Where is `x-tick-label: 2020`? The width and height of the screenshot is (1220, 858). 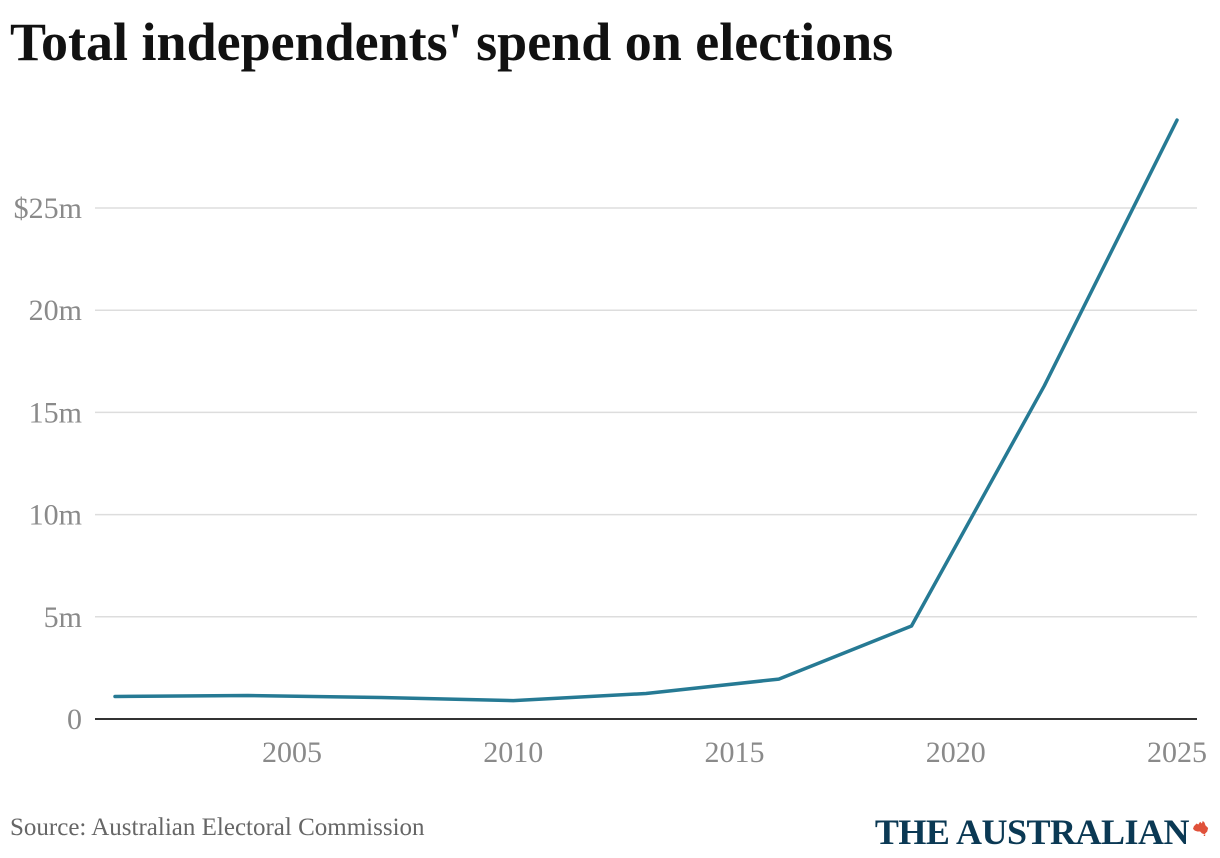 x-tick-label: 2020 is located at coordinates (956, 752).